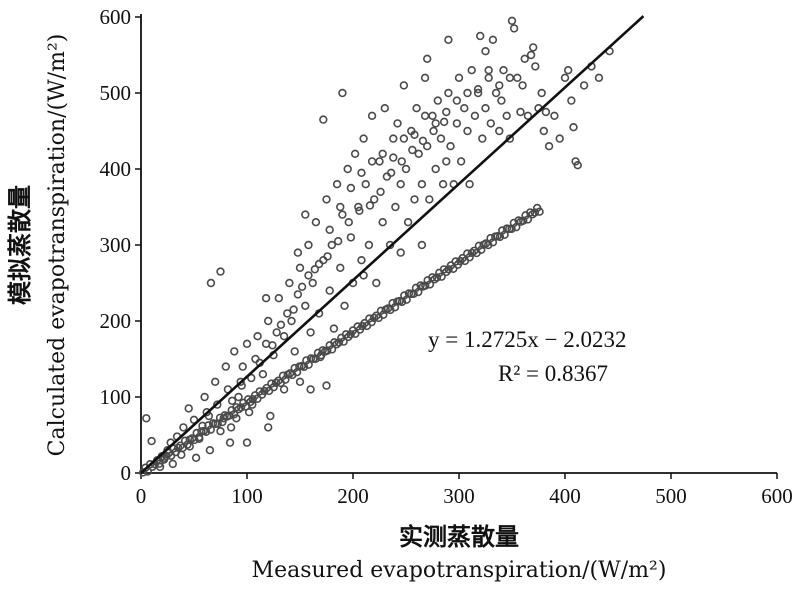 Image resolution: width=800 pixels, height=591 pixels. What do you see at coordinates (116, 17) in the screenshot?
I see `y-tick-label: 600` at bounding box center [116, 17].